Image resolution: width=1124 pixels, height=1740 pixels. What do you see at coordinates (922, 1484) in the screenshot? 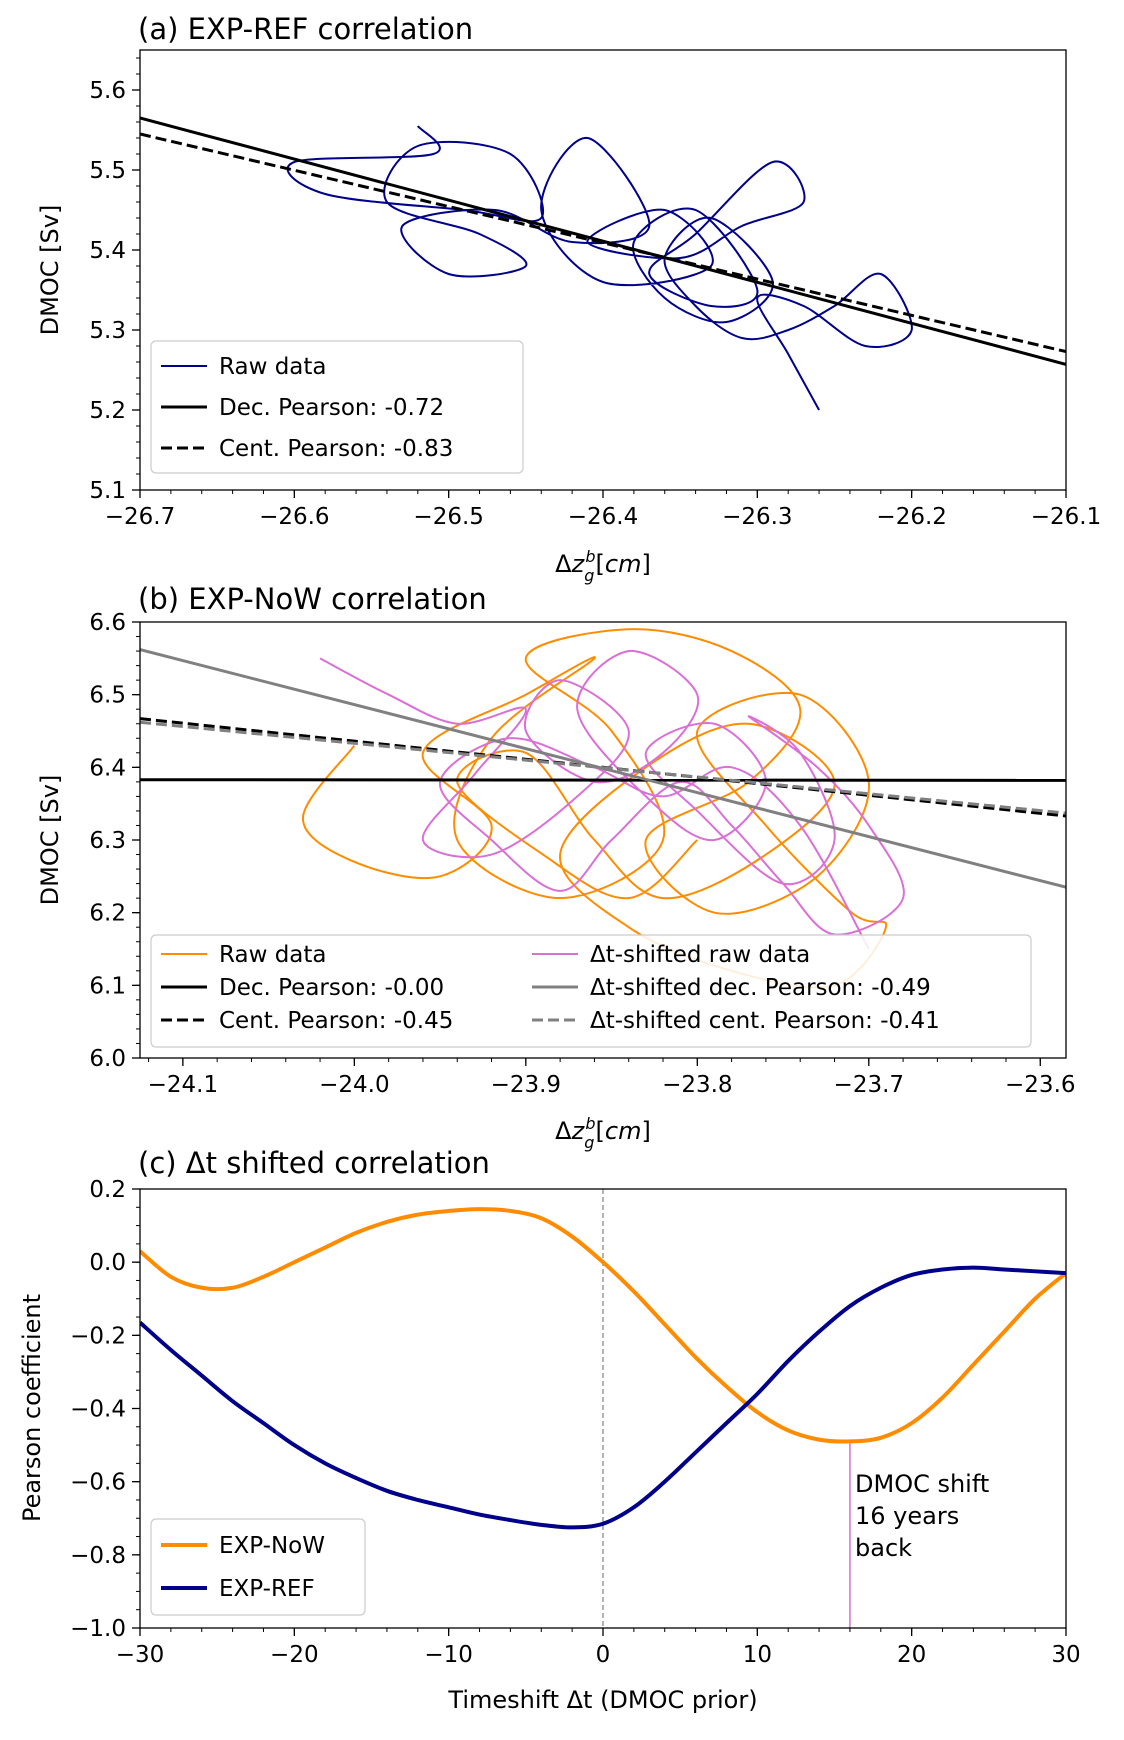
I see `annotation-line-1: DMOC shift` at bounding box center [922, 1484].